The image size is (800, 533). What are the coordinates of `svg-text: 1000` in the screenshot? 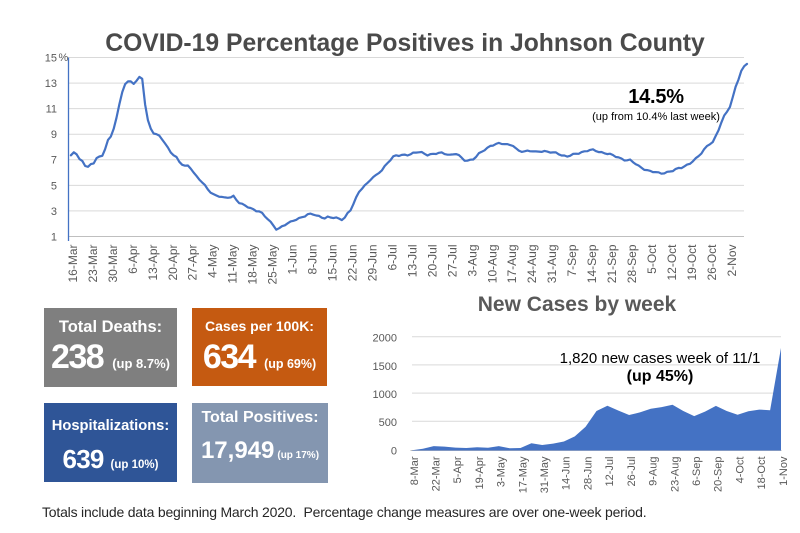 It's located at (385, 395).